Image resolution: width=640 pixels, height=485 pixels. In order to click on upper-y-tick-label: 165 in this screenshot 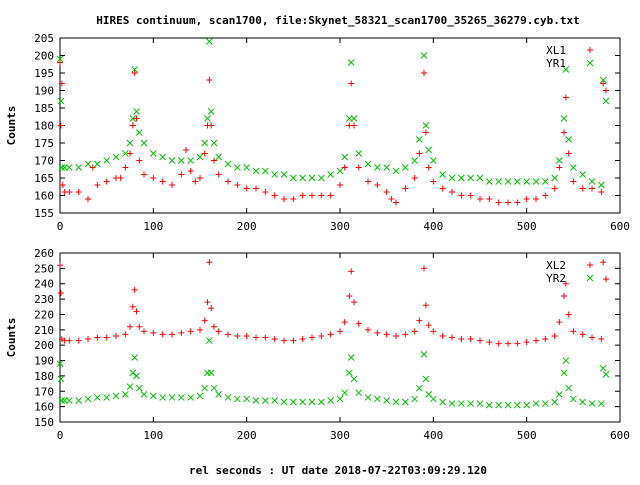, I will do `click(44, 178)`.